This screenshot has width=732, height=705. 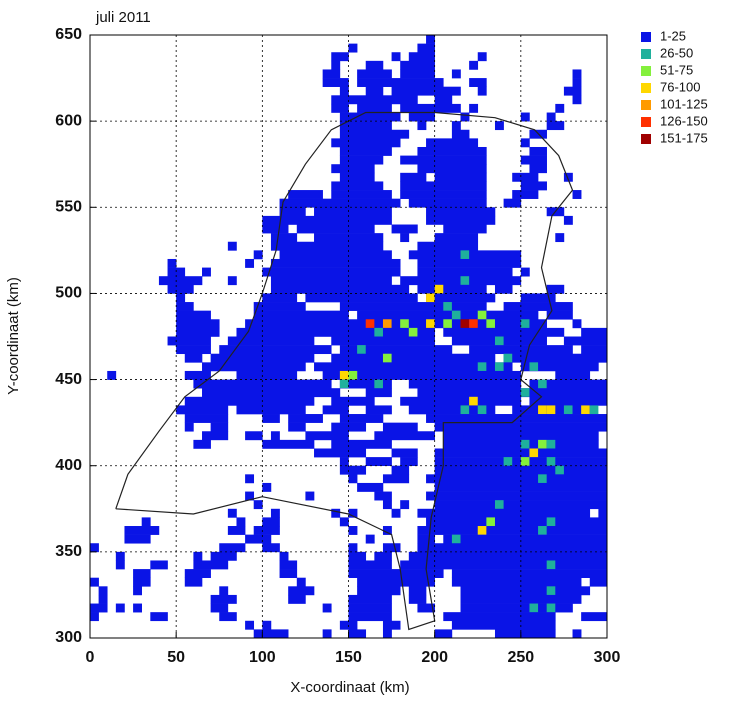 I want to click on legend-label: 101-125, so click(x=684, y=103).